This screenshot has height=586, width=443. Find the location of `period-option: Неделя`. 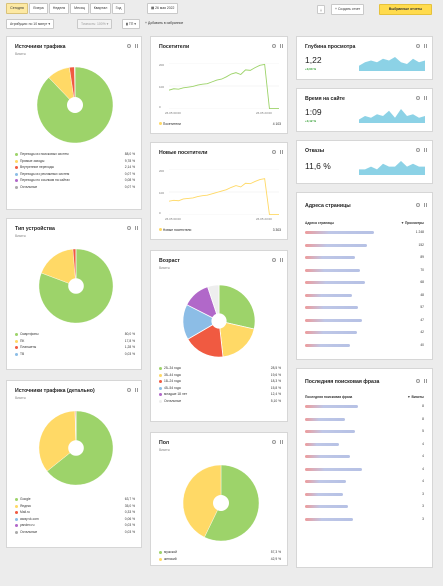

period-option: Неделя is located at coordinates (59, 8).